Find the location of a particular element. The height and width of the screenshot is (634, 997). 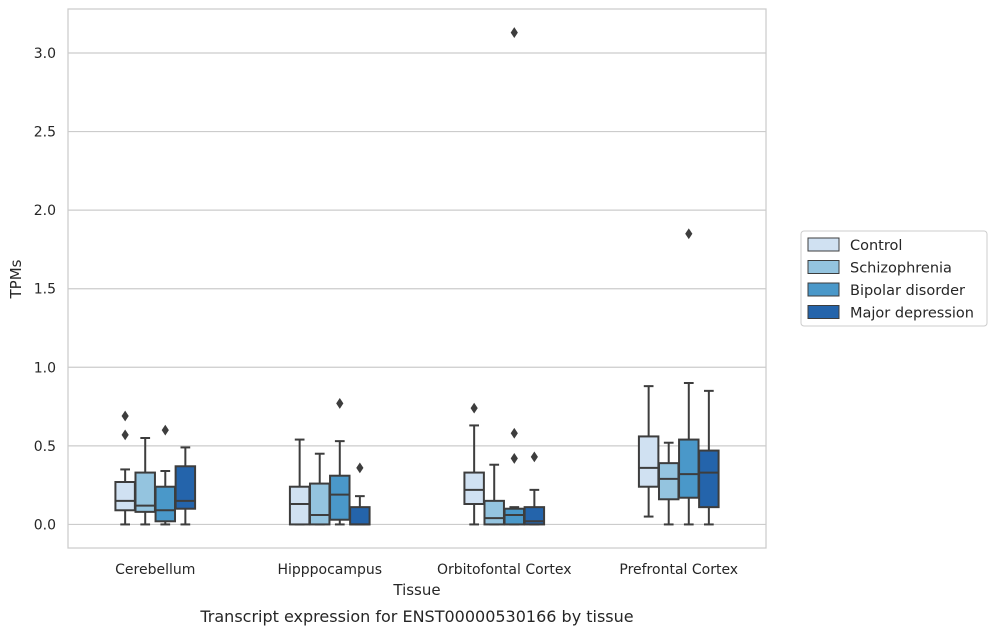

x-tick-label: Cerebellum is located at coordinates (155, 570).